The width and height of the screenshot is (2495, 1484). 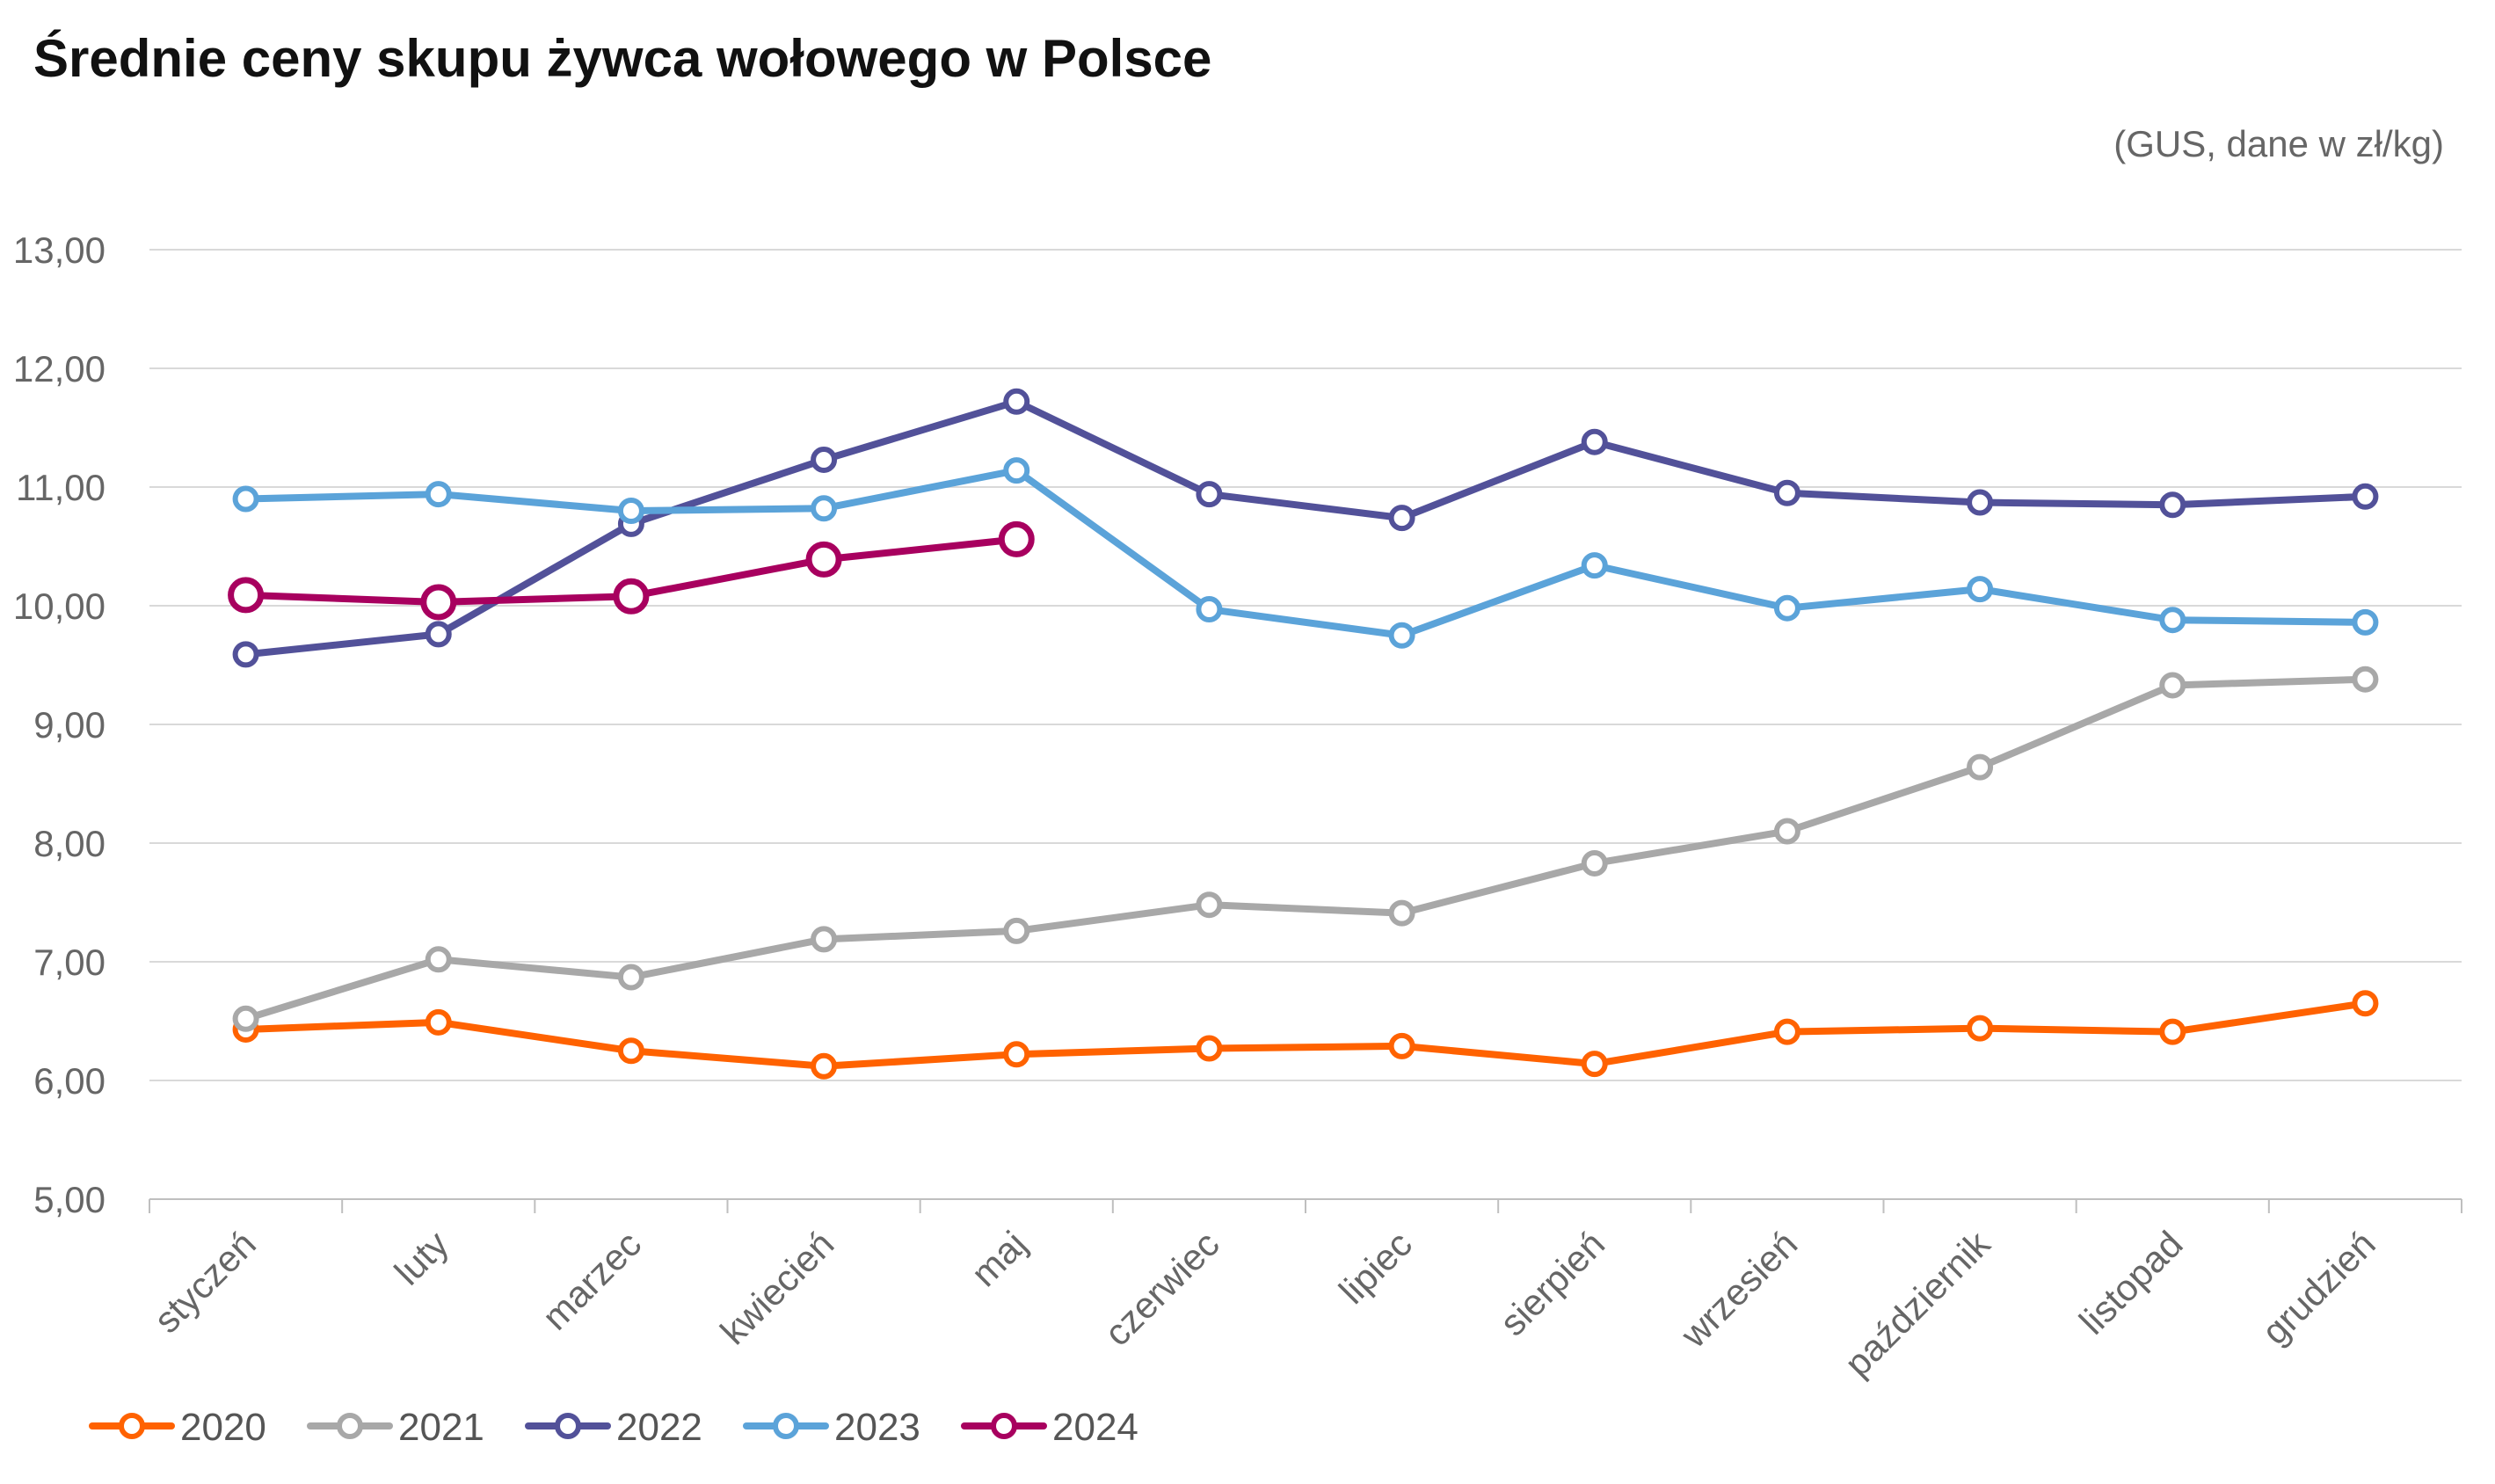 What do you see at coordinates (441, 1428) in the screenshot?
I see `legend-label: 2021` at bounding box center [441, 1428].